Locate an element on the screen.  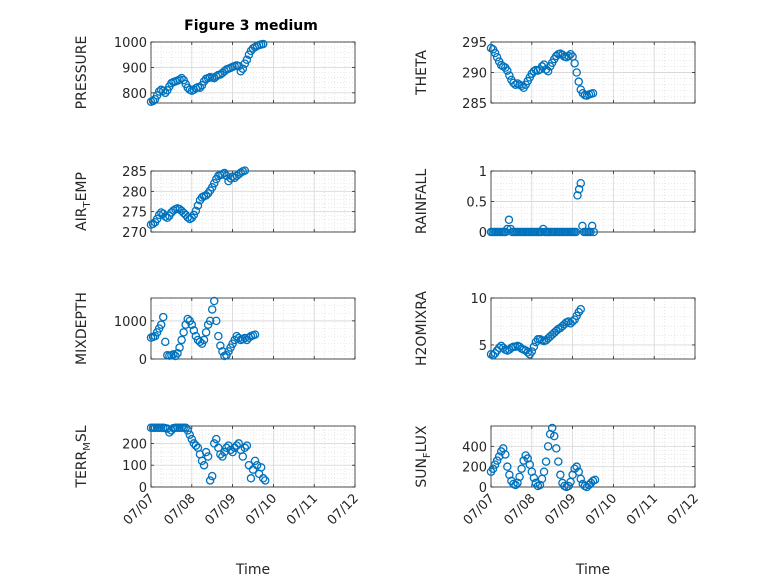
y-axis-label-subscript: F is located at coordinates (427, 455).